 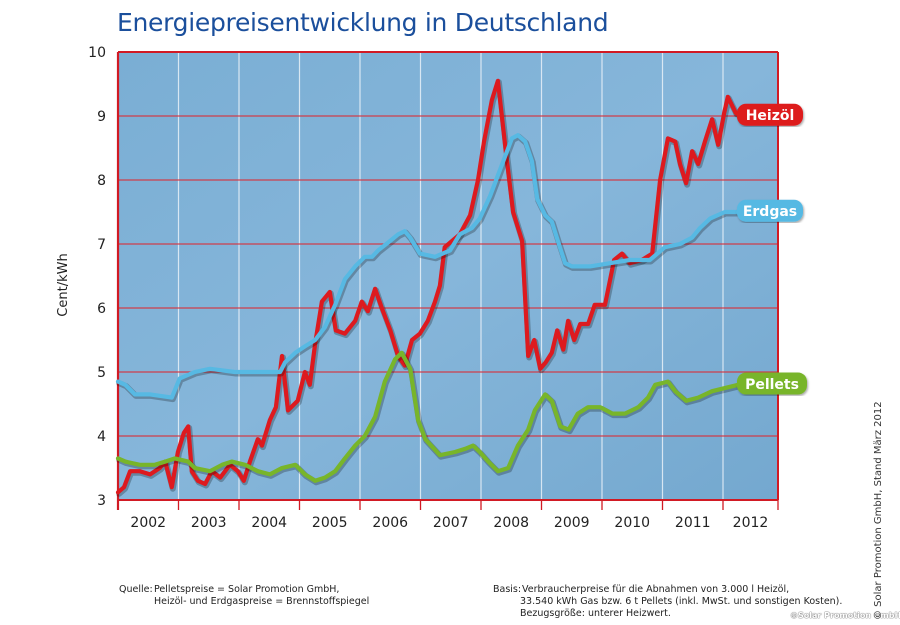 What do you see at coordinates (209, 523) in the screenshot?
I see `x-tick-label: 2003` at bounding box center [209, 523].